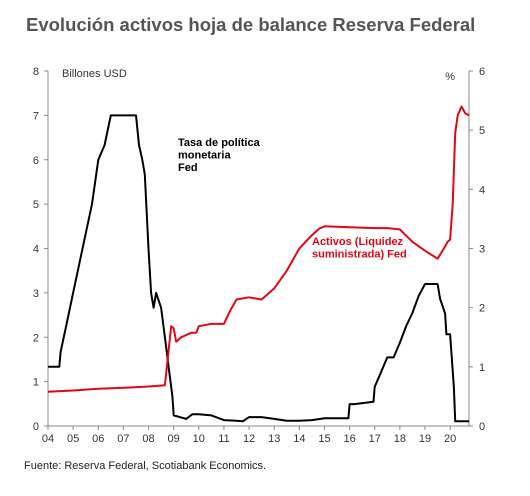 The image size is (530, 496). I want to click on x-tick-label: 06, so click(98, 439).